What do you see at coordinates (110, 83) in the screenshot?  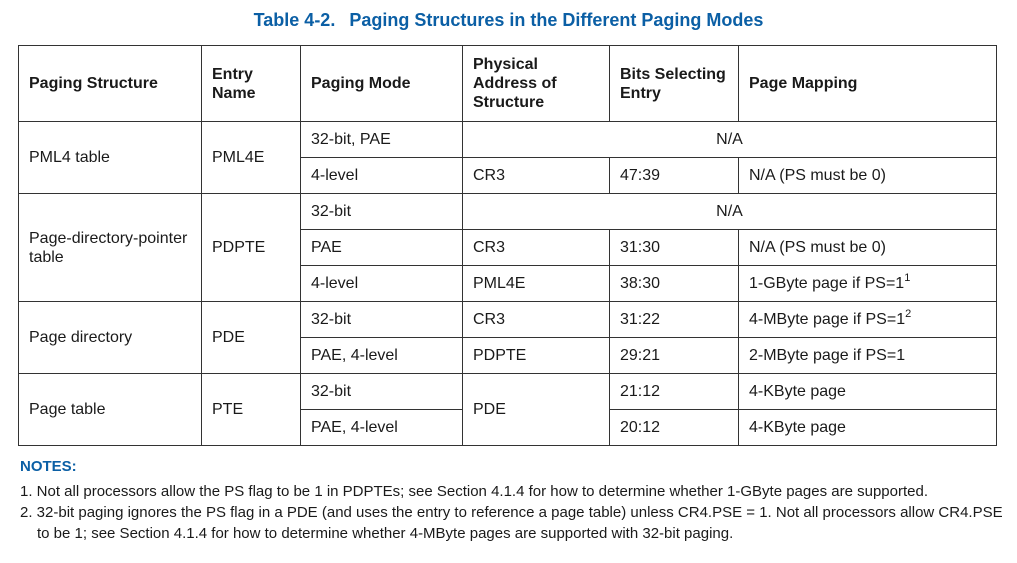 I see `header-paging-structure: Paging Structure` at bounding box center [110, 83].